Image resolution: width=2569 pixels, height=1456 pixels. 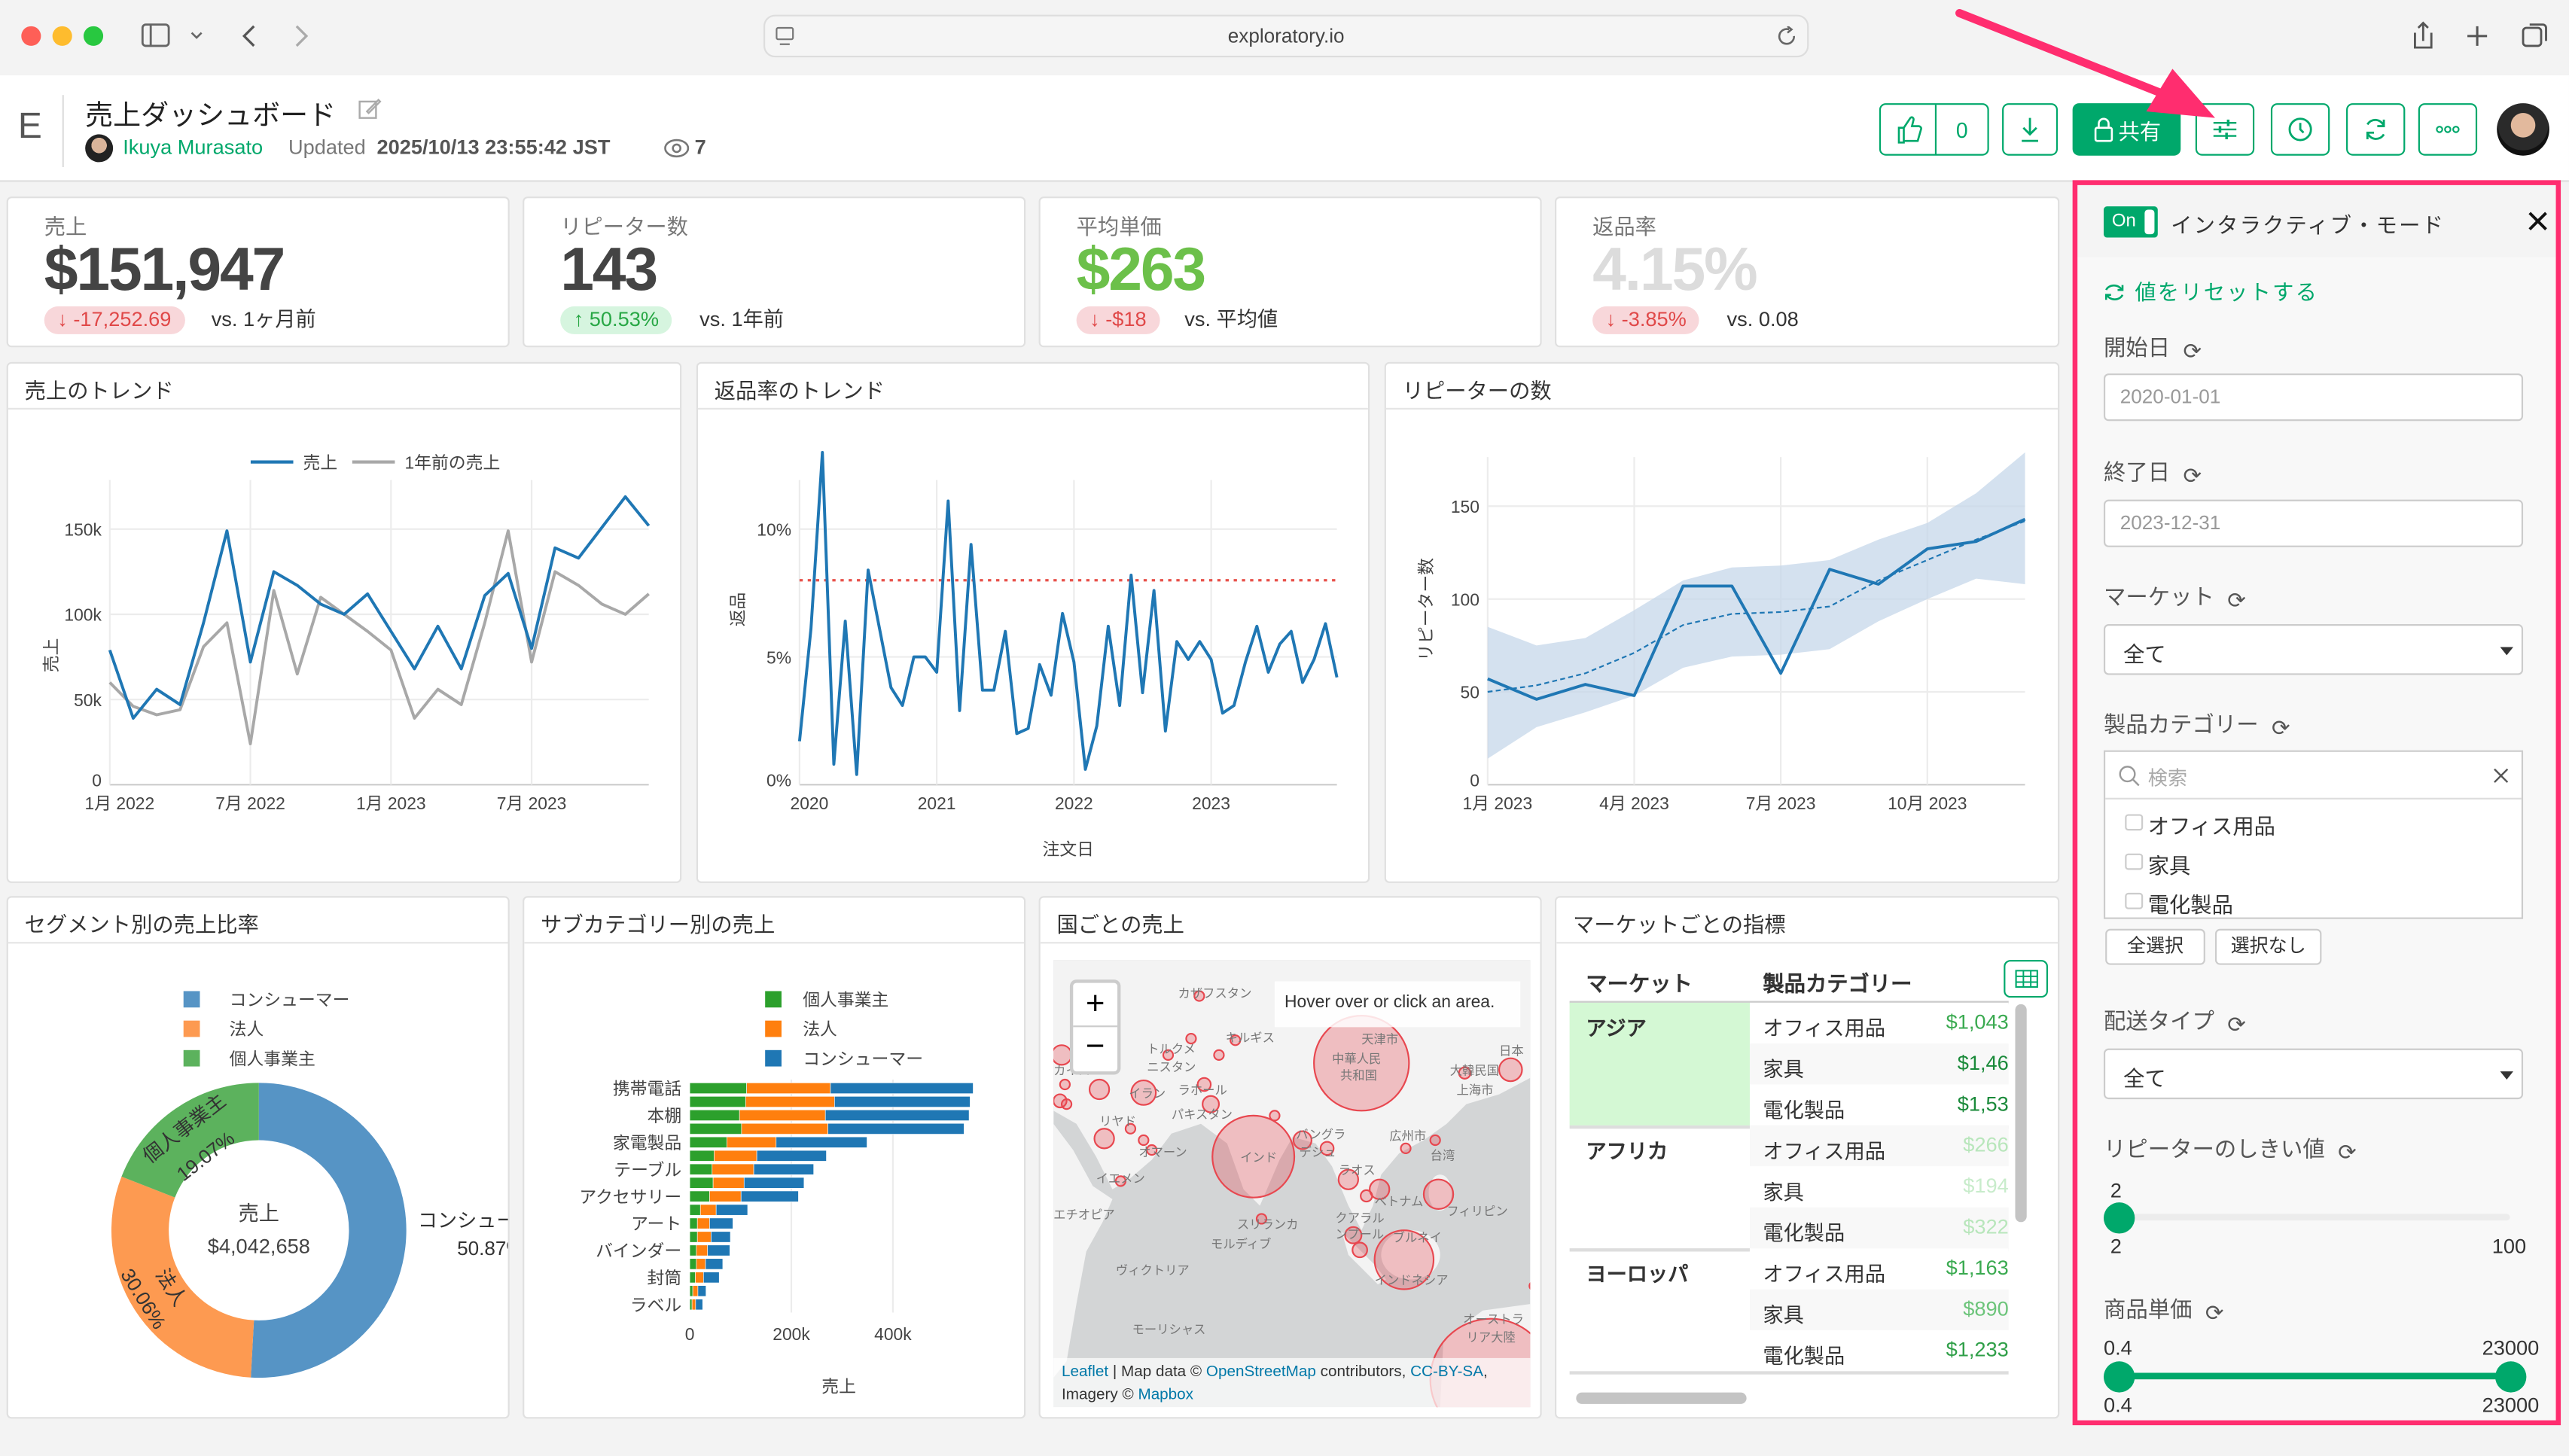 I want to click on category-cell: 家具, so click(x=1784, y=1070).